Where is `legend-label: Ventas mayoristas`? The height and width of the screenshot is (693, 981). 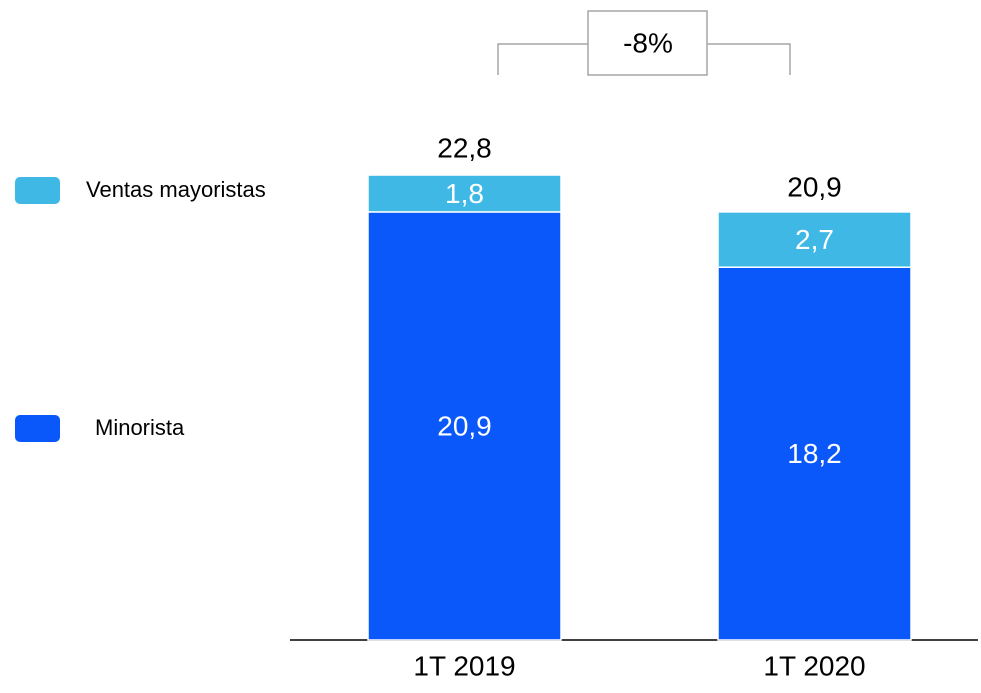 legend-label: Ventas mayoristas is located at coordinates (176, 189).